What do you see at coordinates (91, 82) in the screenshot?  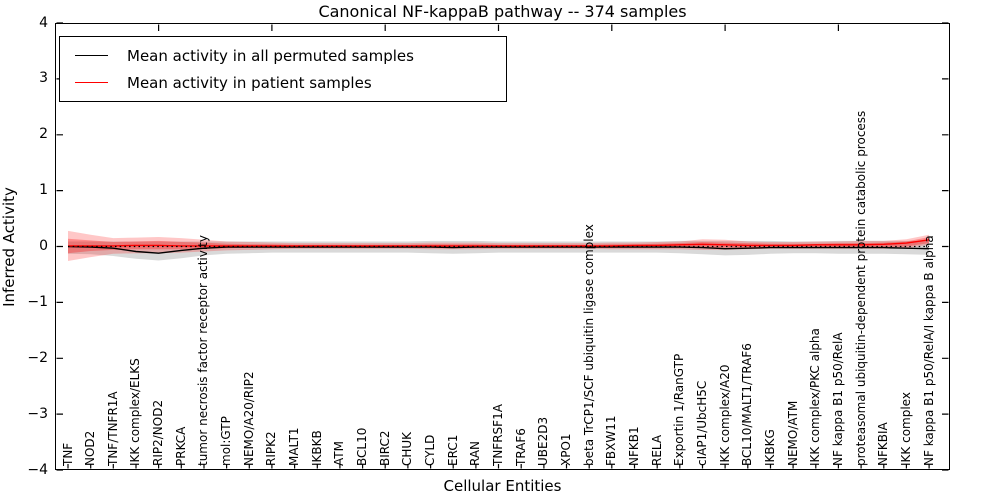 I see `patient-line-swatch` at bounding box center [91, 82].